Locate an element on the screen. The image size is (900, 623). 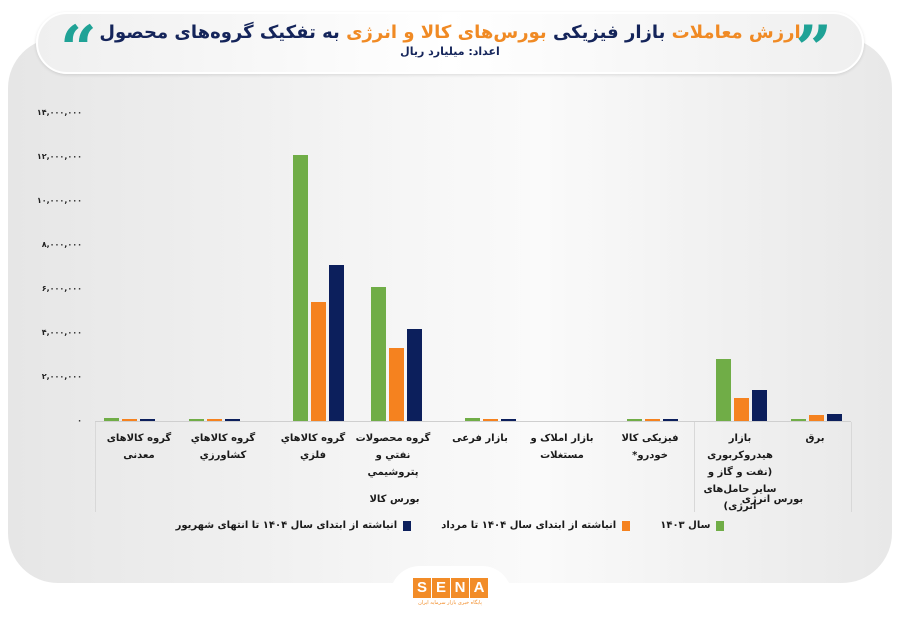
legend-item-1403: سال ۱۴۰۳ is located at coordinates (692, 525).